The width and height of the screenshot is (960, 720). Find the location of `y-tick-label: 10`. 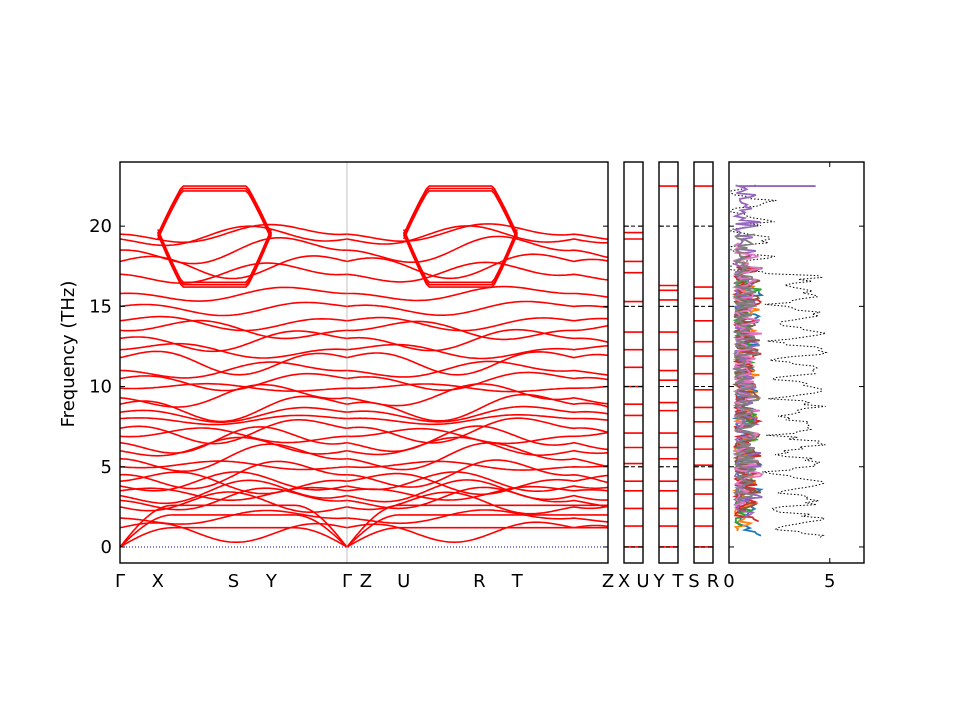

y-tick-label: 10 is located at coordinates (100, 387).